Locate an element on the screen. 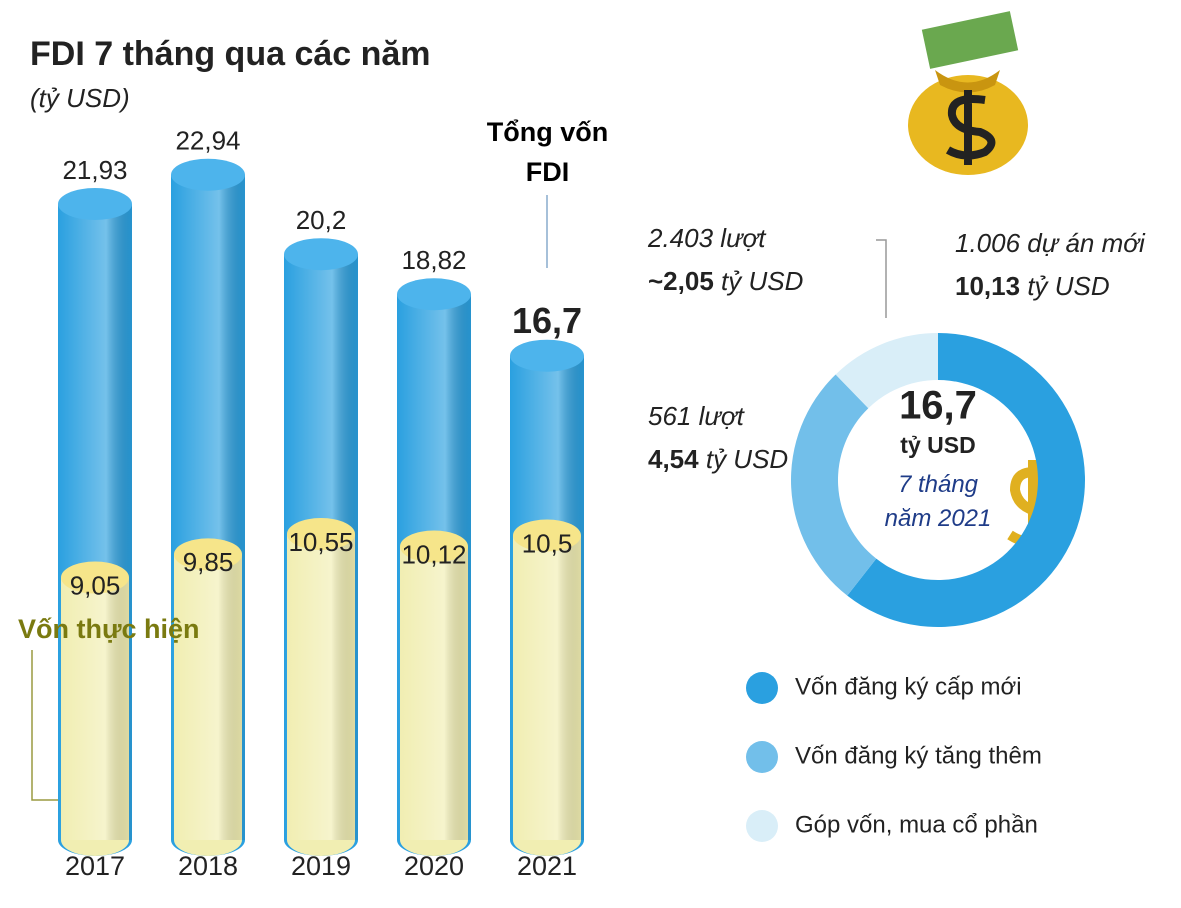 The height and width of the screenshot is (908, 1181). leader-line is located at coordinates (881, 278).